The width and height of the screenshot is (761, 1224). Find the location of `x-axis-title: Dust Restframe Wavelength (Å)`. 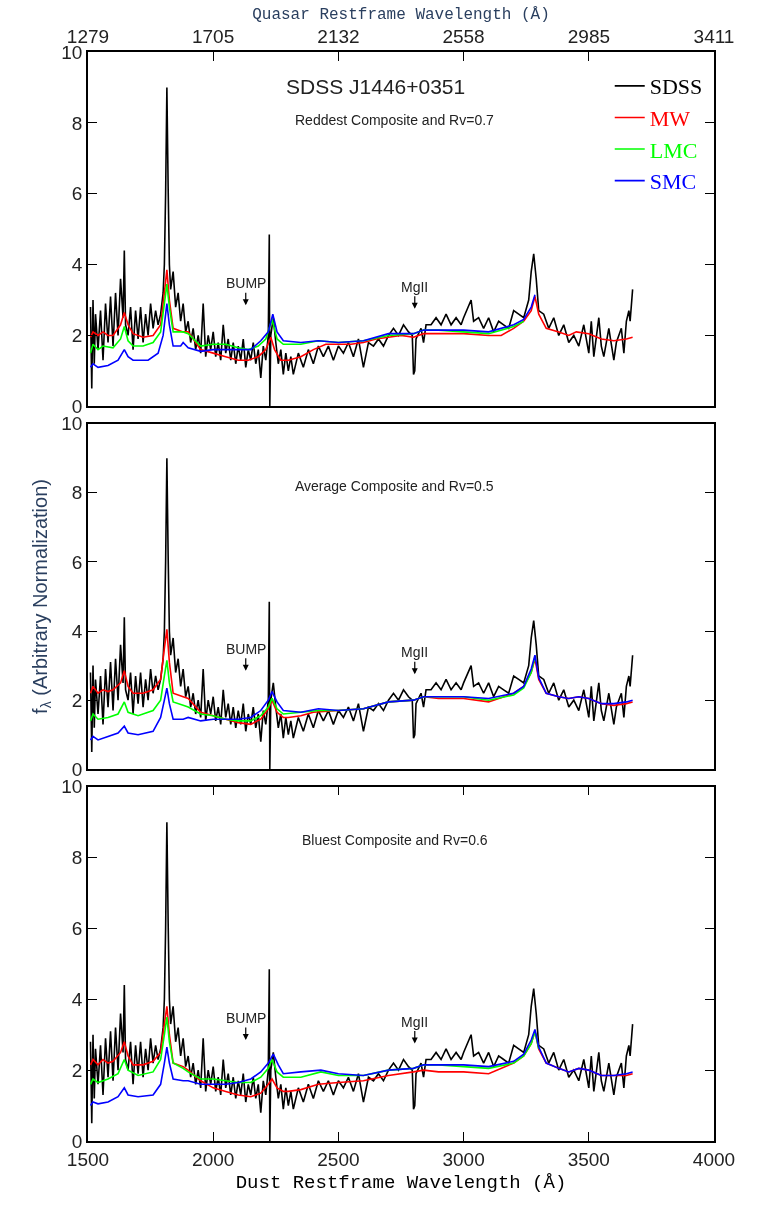

x-axis-title: Dust Restframe Wavelength (Å) is located at coordinates (401, 1182).